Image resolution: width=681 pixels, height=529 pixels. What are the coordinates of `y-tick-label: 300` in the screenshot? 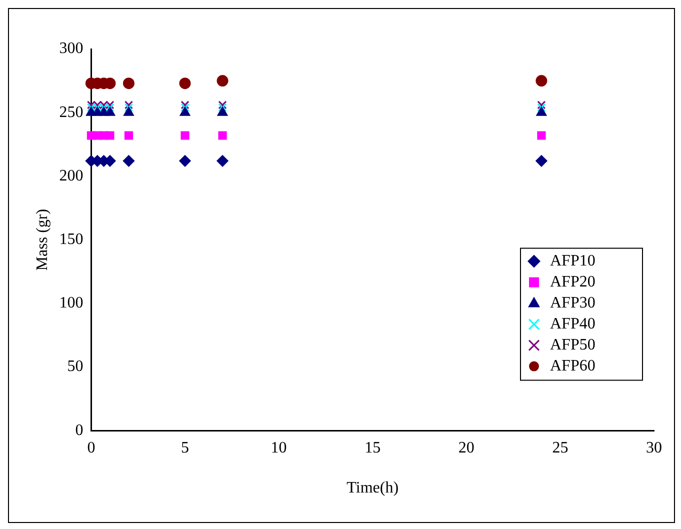 It's located at (71, 49).